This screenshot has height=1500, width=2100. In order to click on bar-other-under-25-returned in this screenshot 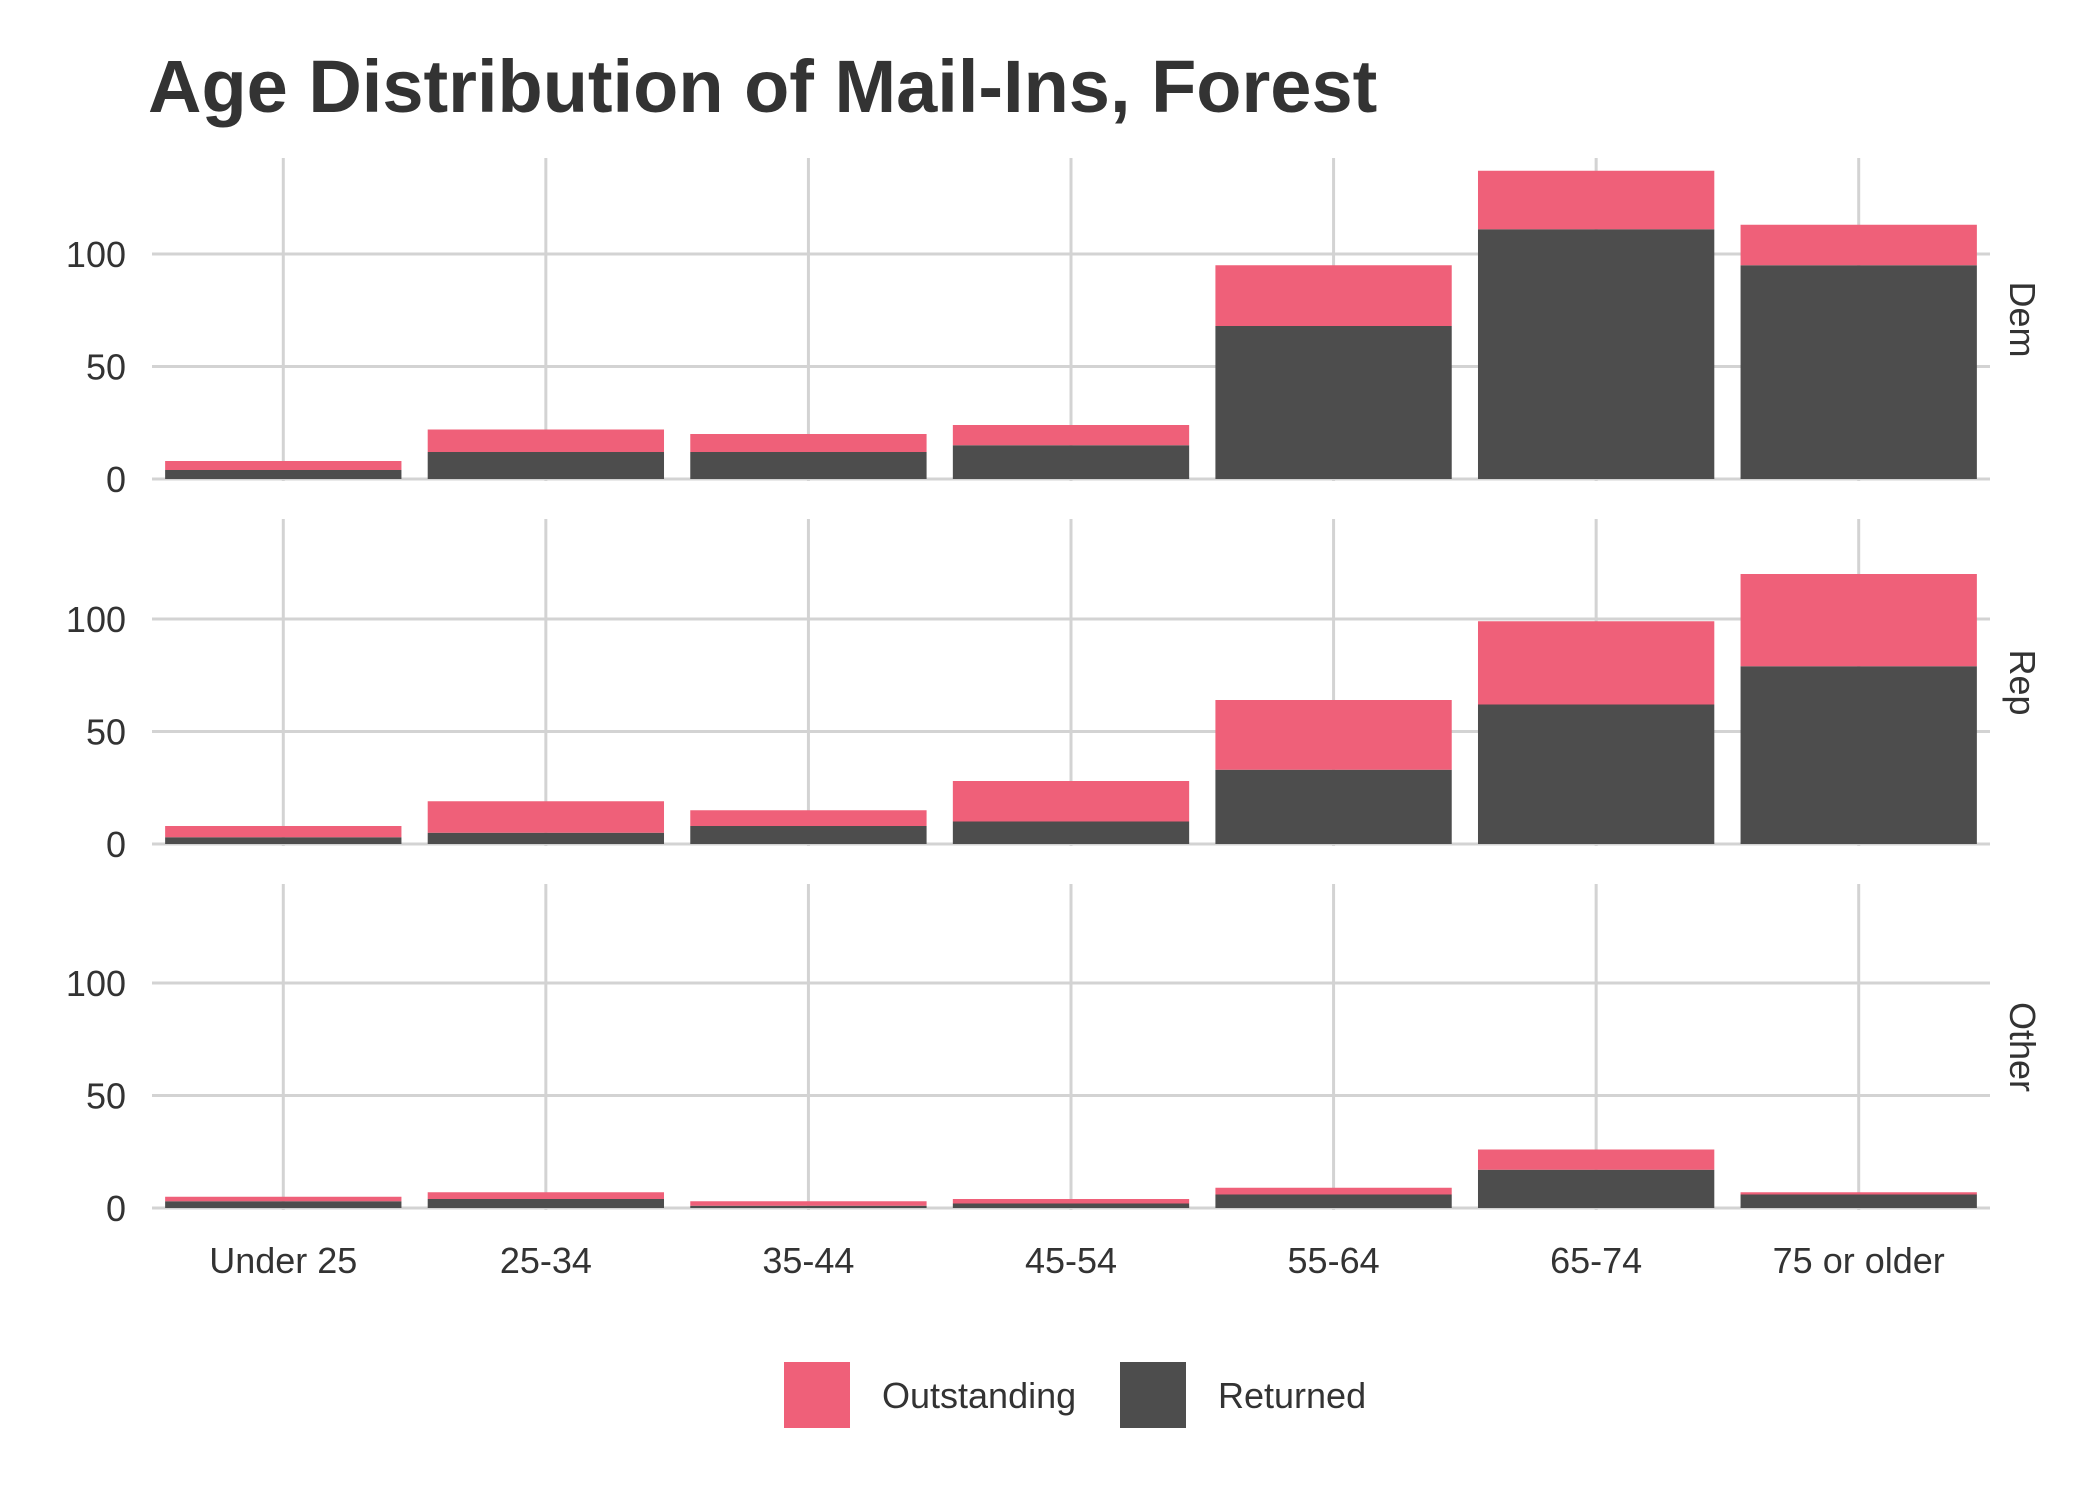, I will do `click(283, 1204)`.